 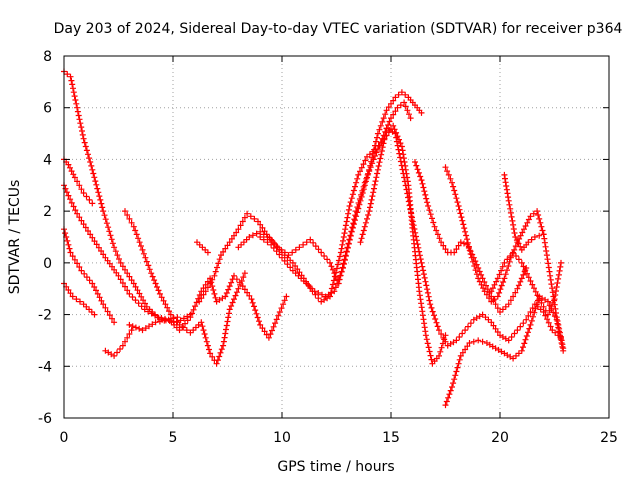 What do you see at coordinates (64, 438) in the screenshot?
I see `x-tick-label: 0` at bounding box center [64, 438].